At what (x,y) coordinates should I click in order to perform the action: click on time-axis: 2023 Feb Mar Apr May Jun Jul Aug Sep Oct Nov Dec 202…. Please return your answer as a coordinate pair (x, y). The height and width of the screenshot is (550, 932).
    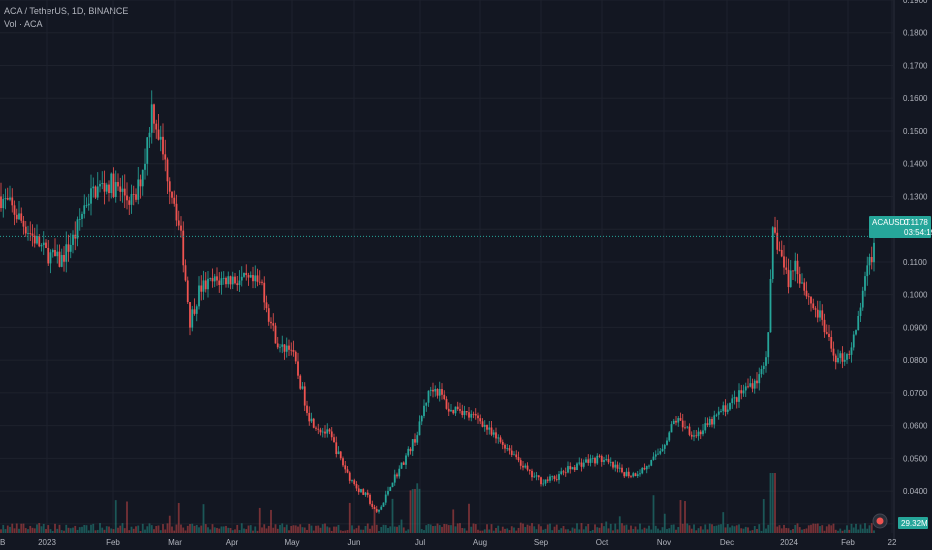
    Looking at the image, I should click on (448, 542).